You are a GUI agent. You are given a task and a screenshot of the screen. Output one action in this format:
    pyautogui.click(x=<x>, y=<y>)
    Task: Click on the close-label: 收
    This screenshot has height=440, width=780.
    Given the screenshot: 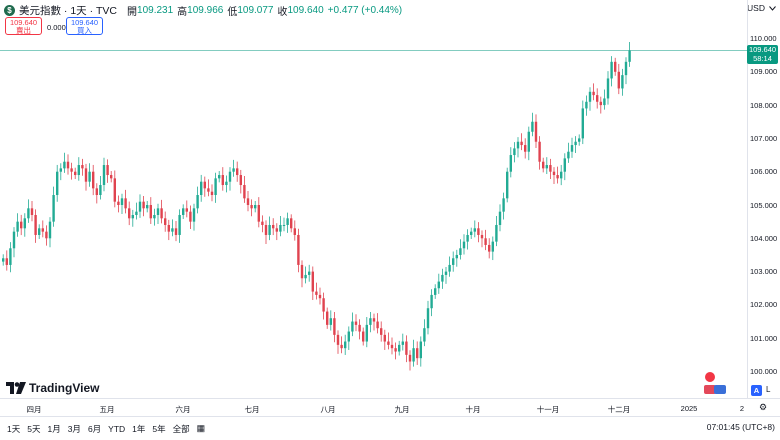 What is the action you would take?
    pyautogui.click(x=282, y=12)
    